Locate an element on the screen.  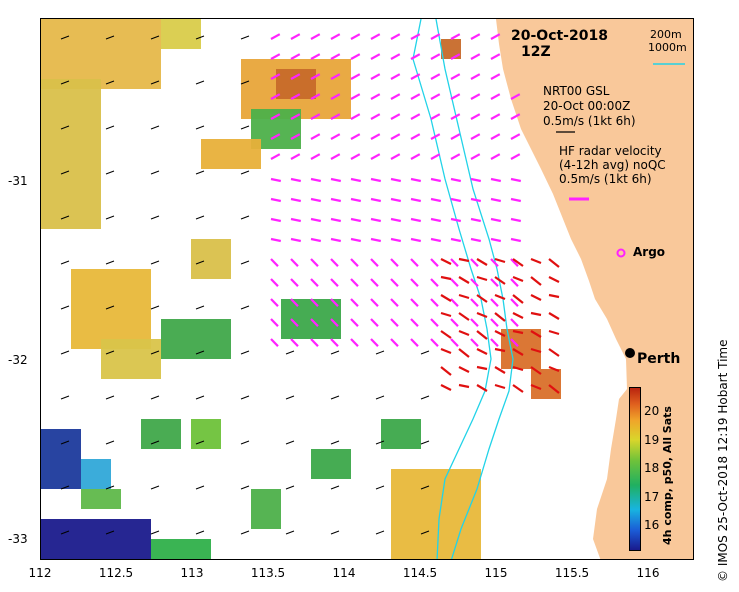
y-tick-32: -32 is located at coordinates (18, 360).